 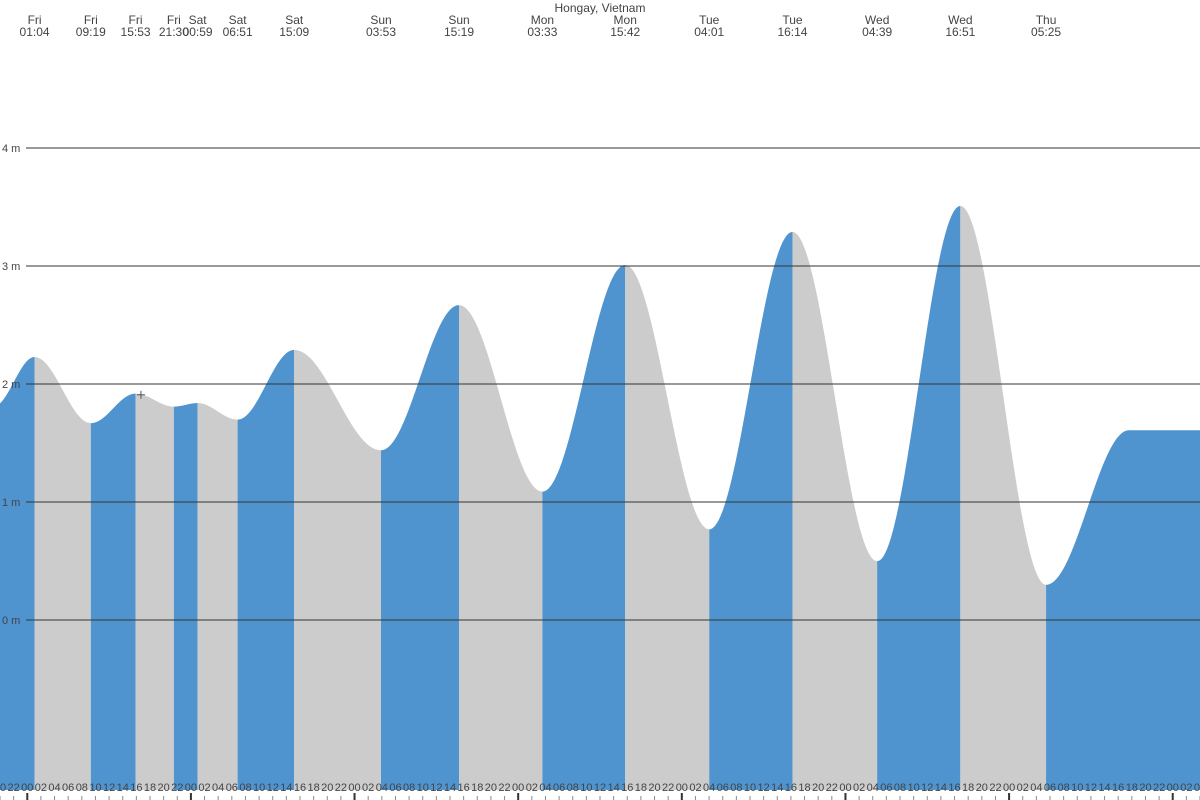 What do you see at coordinates (238, 32) in the screenshot?
I see `extreme-time: 06:51` at bounding box center [238, 32].